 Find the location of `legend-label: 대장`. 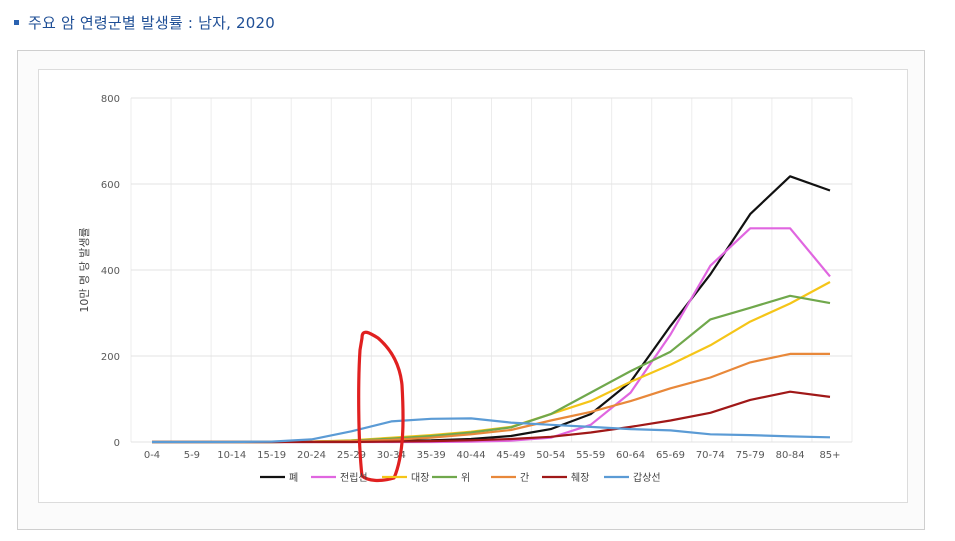

legend-label: 대장 is located at coordinates (420, 478).